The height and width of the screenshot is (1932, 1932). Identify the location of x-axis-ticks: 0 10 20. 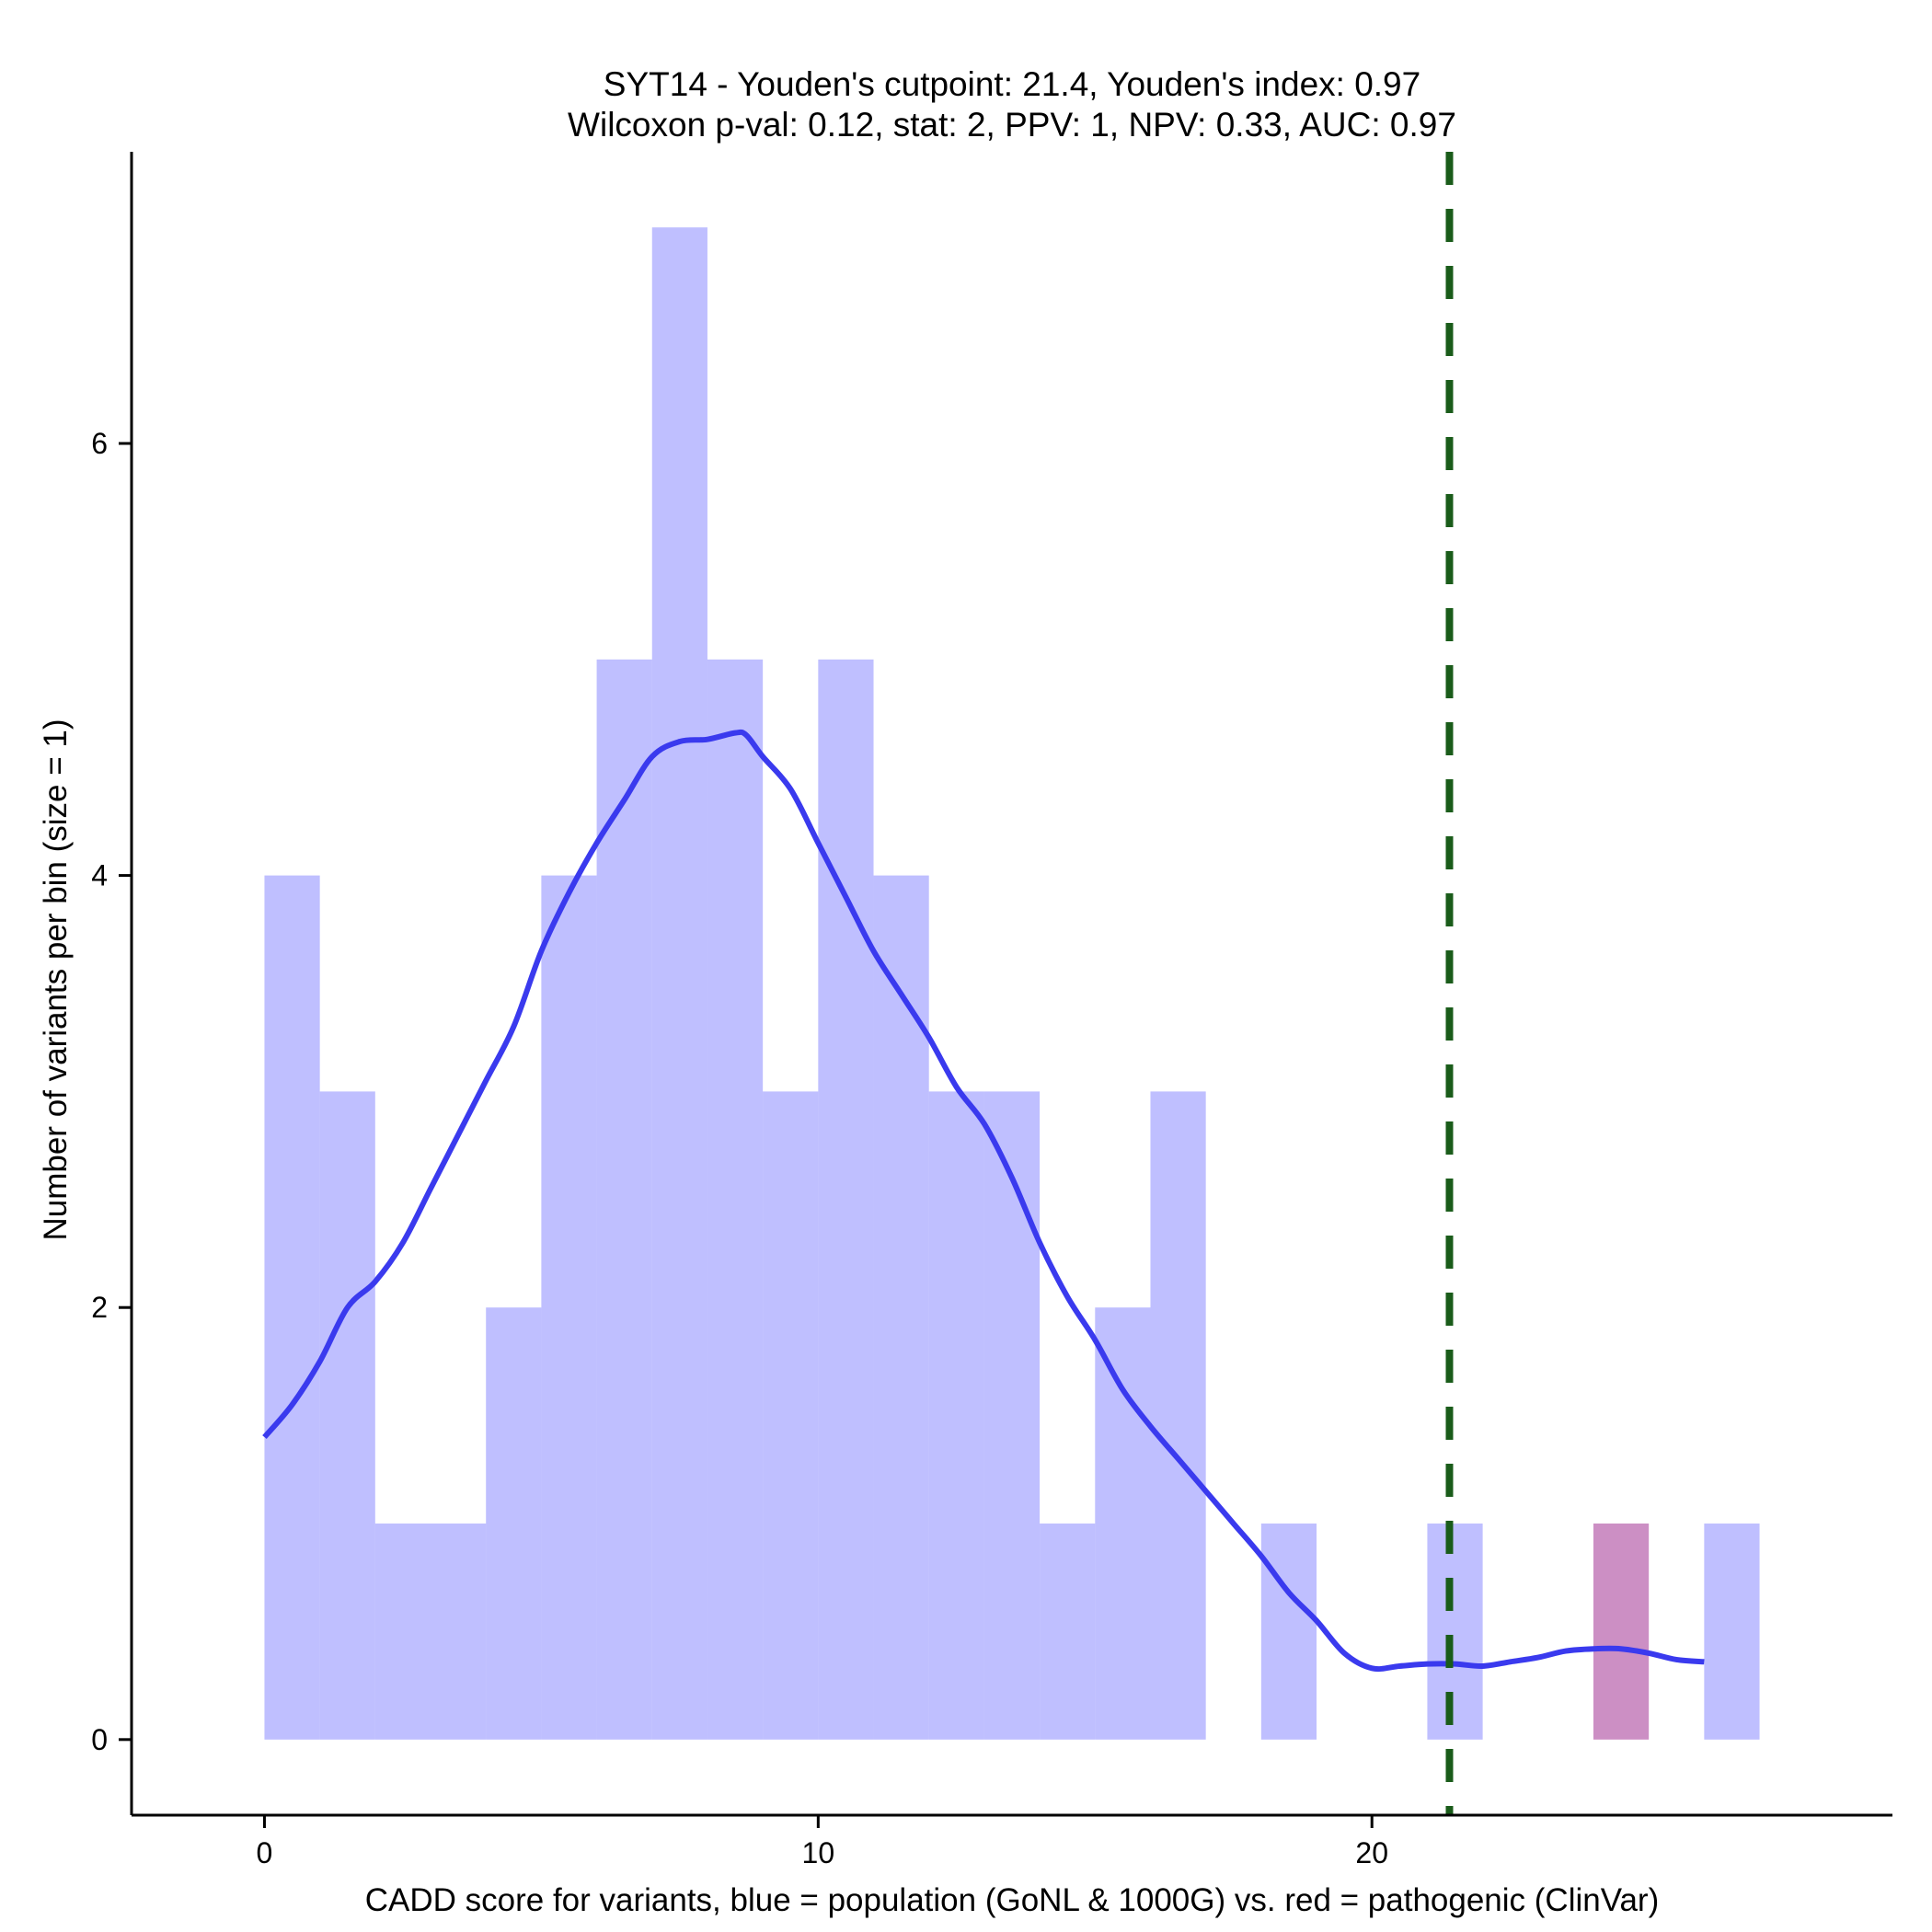
(822, 1842).